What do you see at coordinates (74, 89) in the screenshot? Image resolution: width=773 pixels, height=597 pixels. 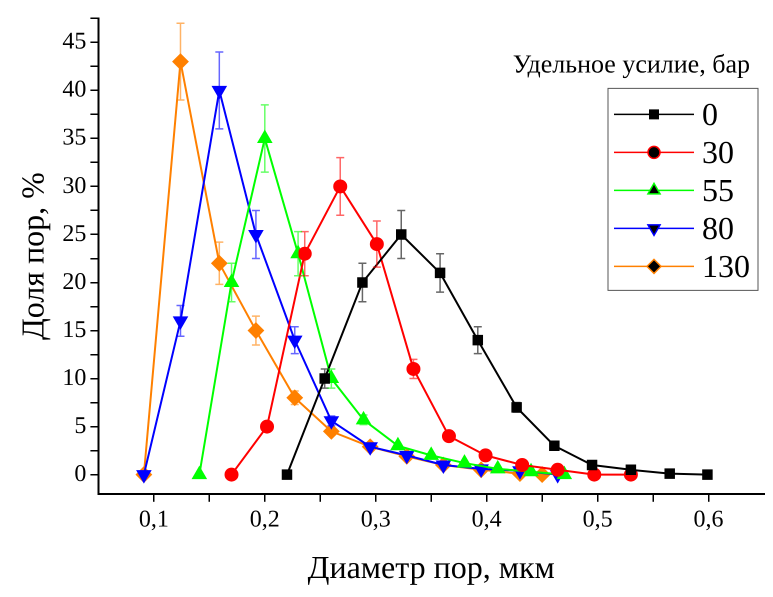 I see `y-tick-label: 40` at bounding box center [74, 89].